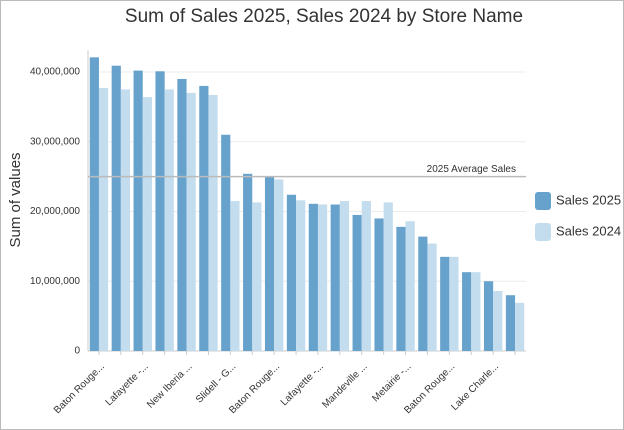 This screenshot has height=430, width=624. Describe the element at coordinates (55, 141) in the screenshot. I see `y-tick-label: 30,000,000` at that location.